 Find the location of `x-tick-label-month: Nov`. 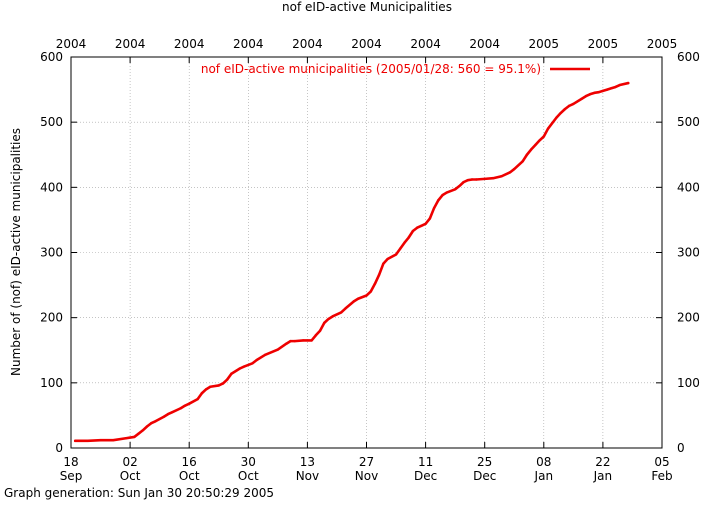

x-tick-label-month: Nov is located at coordinates (307, 476).